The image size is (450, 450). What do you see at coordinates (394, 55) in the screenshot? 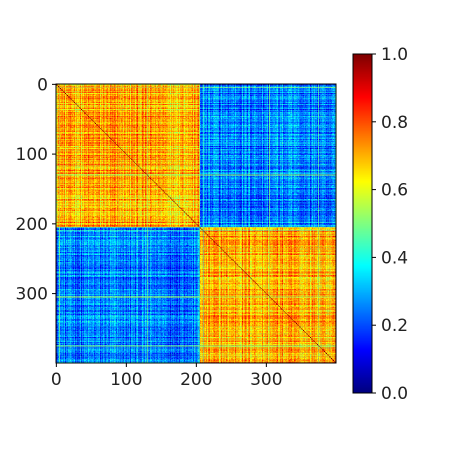
I see `colorbar-tick-label: 1.0` at bounding box center [394, 55].